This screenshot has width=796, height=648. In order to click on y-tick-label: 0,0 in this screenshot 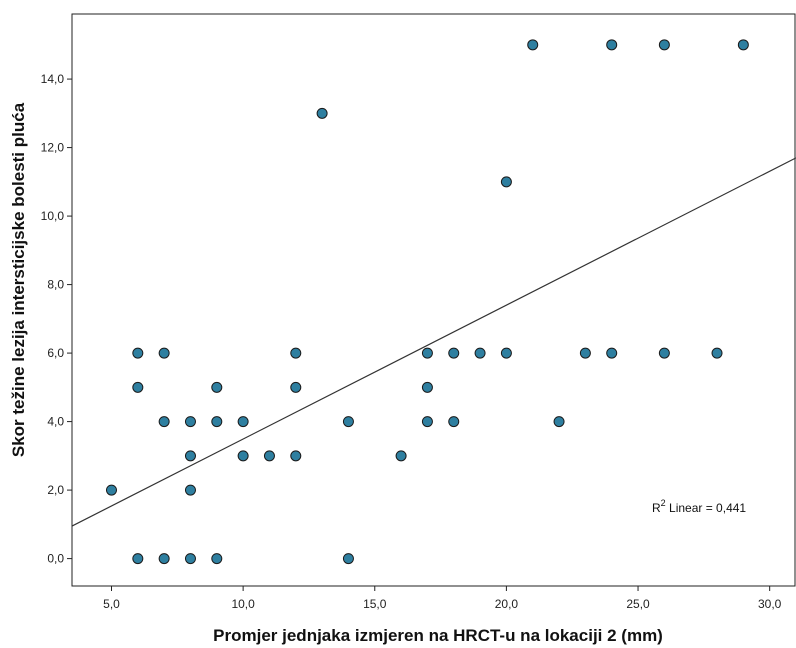, I will do `click(55, 559)`.